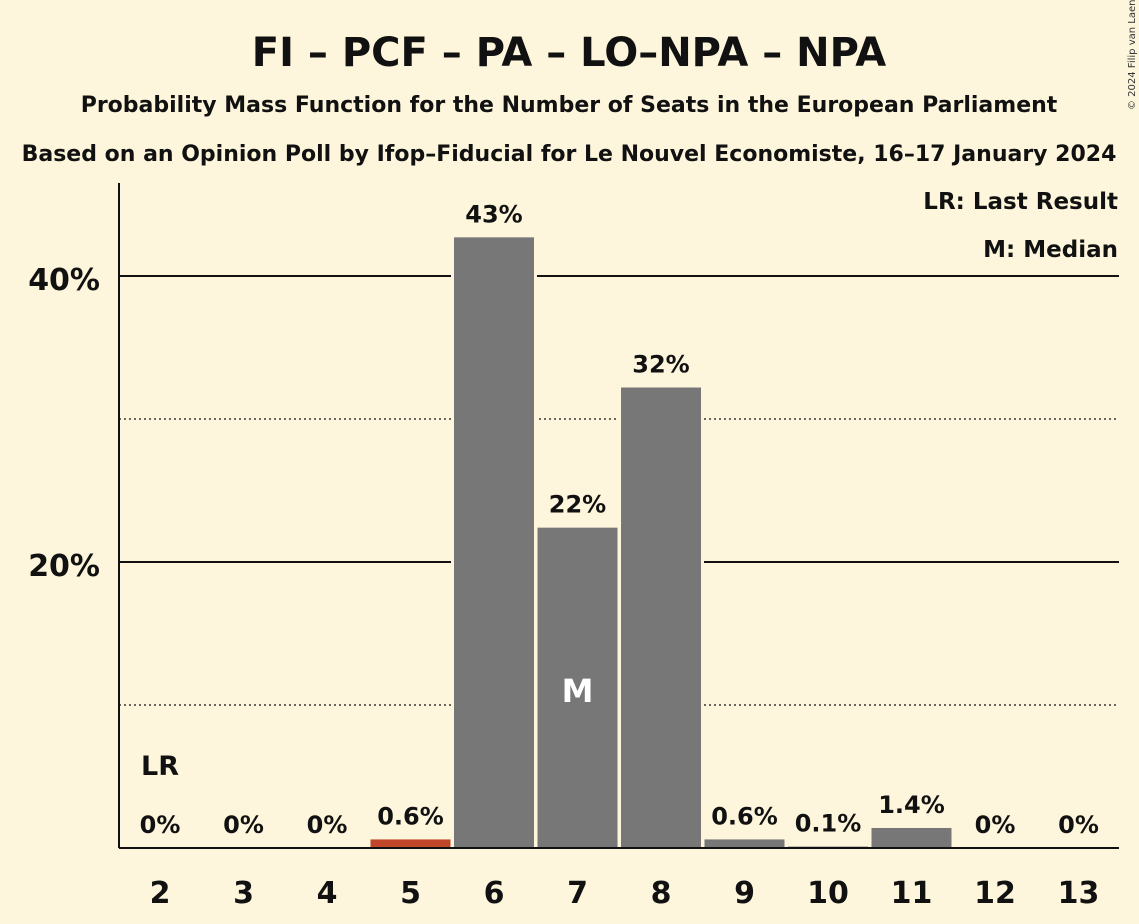 This screenshot has height=924, width=1139. I want to click on data-label-8: 32%, so click(660, 365).